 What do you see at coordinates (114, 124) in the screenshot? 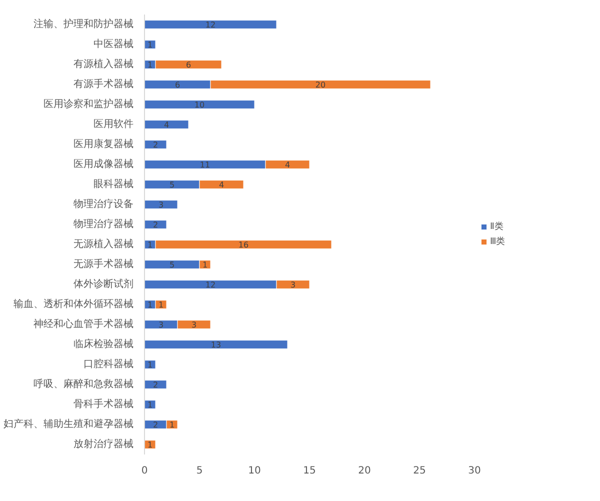
I see `y-tick-label: 医用软件` at bounding box center [114, 124].